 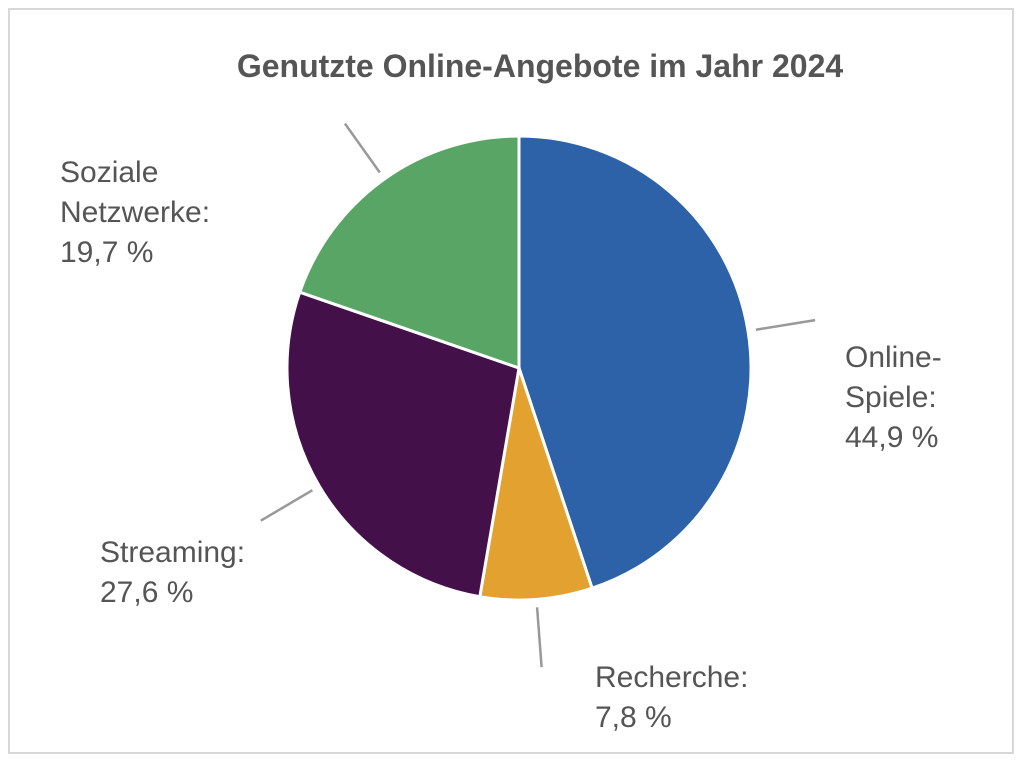 I want to click on slice-label: Online-Spiele: 44,9 %, so click(x=910, y=398).